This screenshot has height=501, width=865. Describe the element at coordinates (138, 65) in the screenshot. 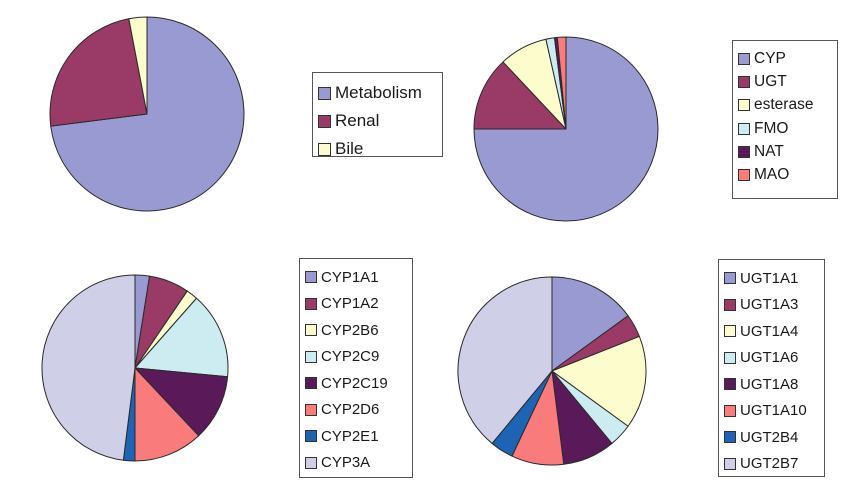

I see `pie-slice-bile` at that location.